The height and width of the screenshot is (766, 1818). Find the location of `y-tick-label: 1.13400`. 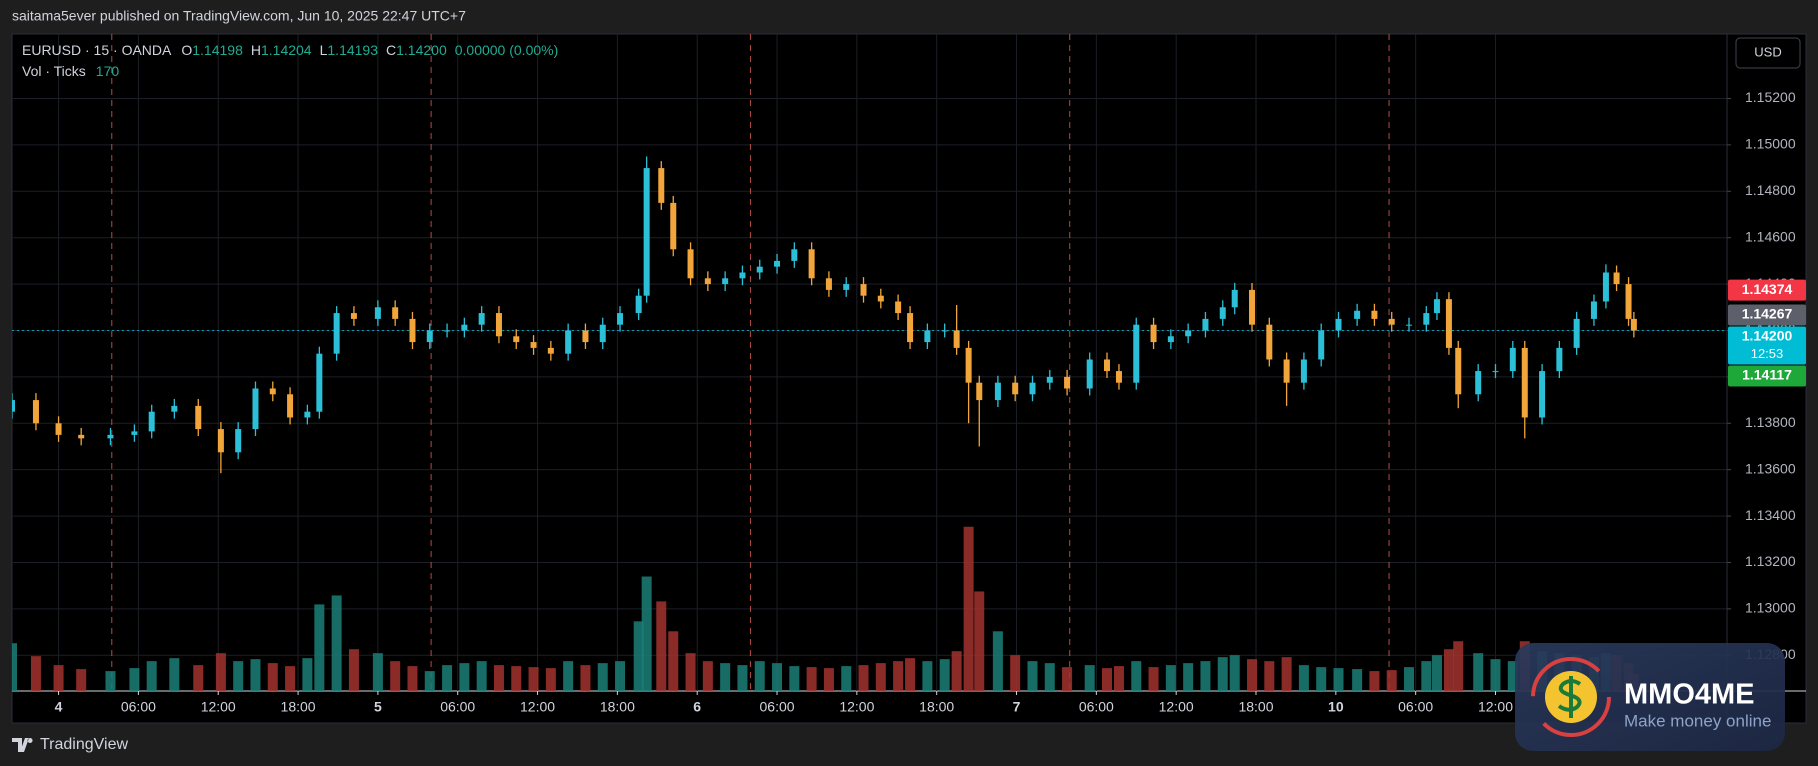

y-tick-label: 1.13400 is located at coordinates (1770, 515).